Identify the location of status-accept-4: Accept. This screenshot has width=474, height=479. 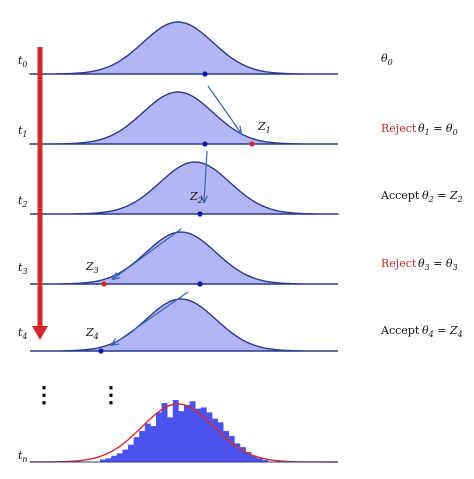
(400, 330).